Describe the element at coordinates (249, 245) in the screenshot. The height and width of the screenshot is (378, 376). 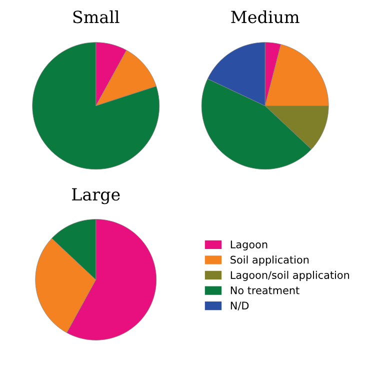
I see `legend-label: Lagoon` at that location.